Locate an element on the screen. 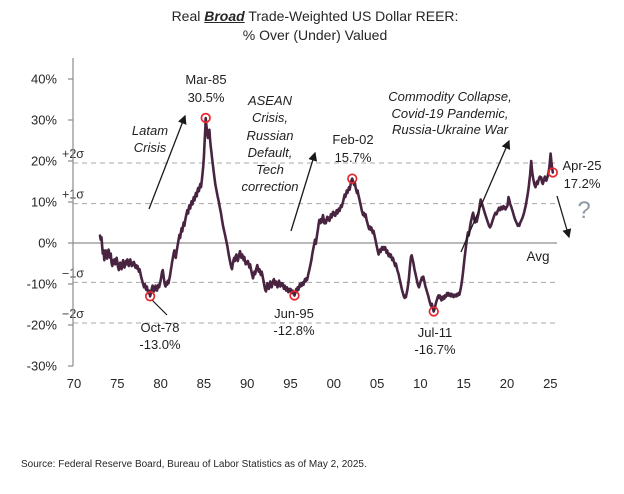 Image resolution: width=624 pixels, height=494 pixels. future-question-mark: ? is located at coordinates (584, 210).